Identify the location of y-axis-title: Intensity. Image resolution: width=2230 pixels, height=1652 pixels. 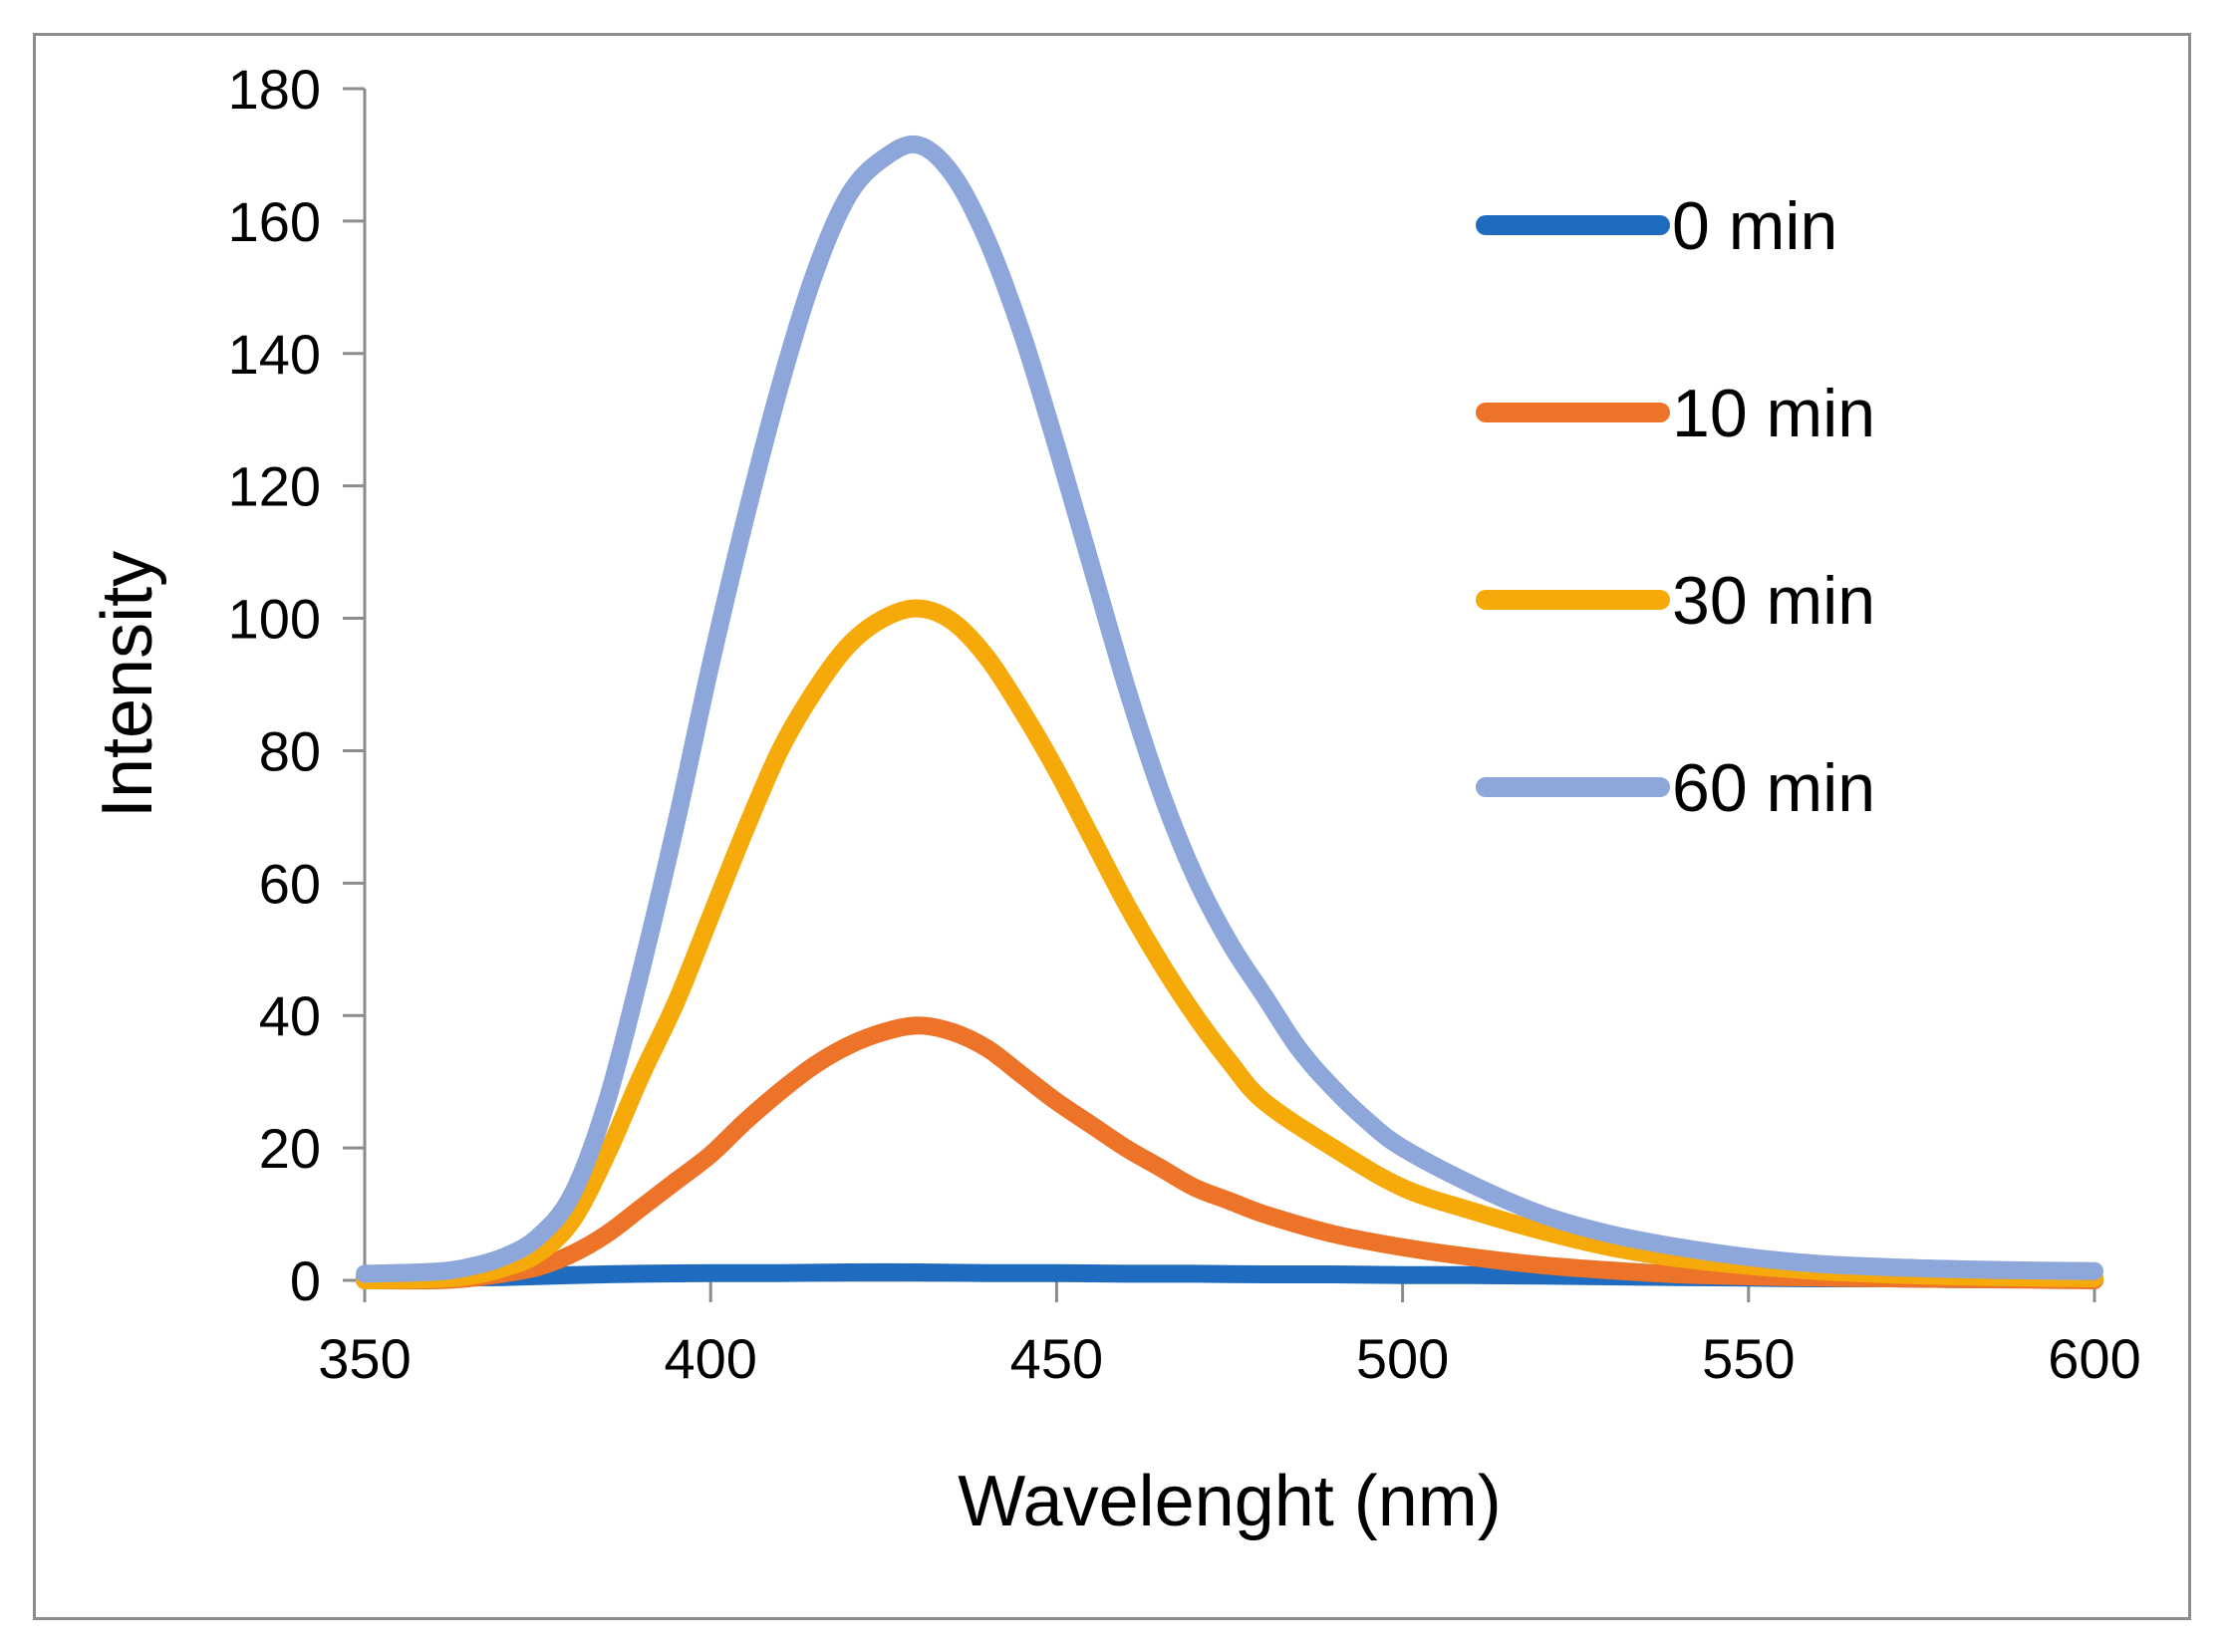
(127, 684).